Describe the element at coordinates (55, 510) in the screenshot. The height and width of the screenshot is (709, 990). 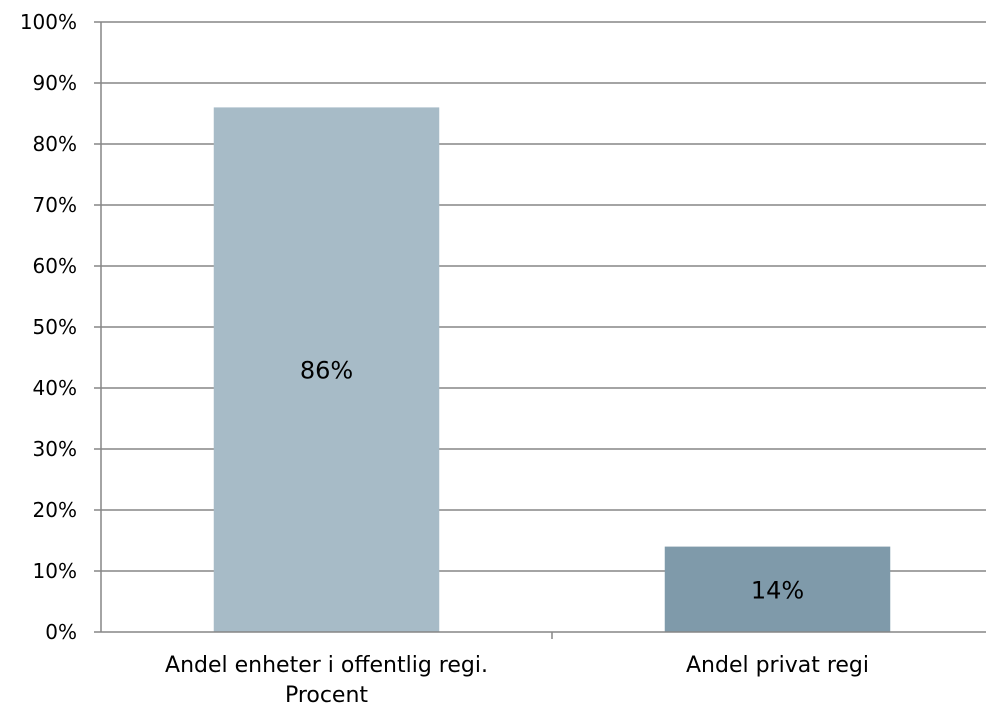
I see `y-tick-label: 20%` at that location.